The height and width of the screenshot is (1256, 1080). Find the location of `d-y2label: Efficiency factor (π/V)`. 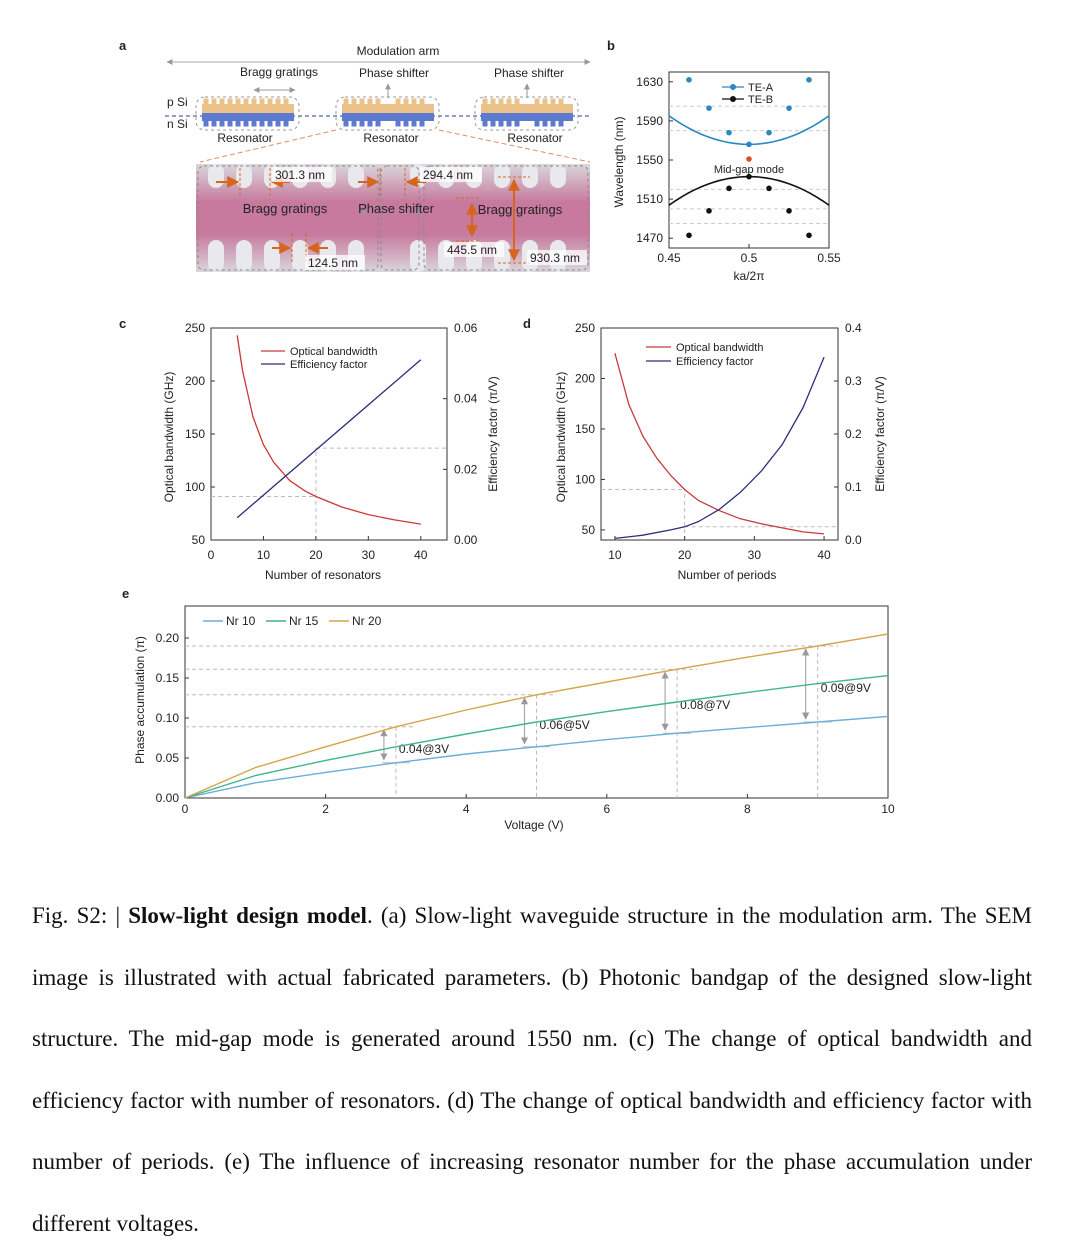

d-y2label: Efficiency factor (π/V) is located at coordinates (880, 433).